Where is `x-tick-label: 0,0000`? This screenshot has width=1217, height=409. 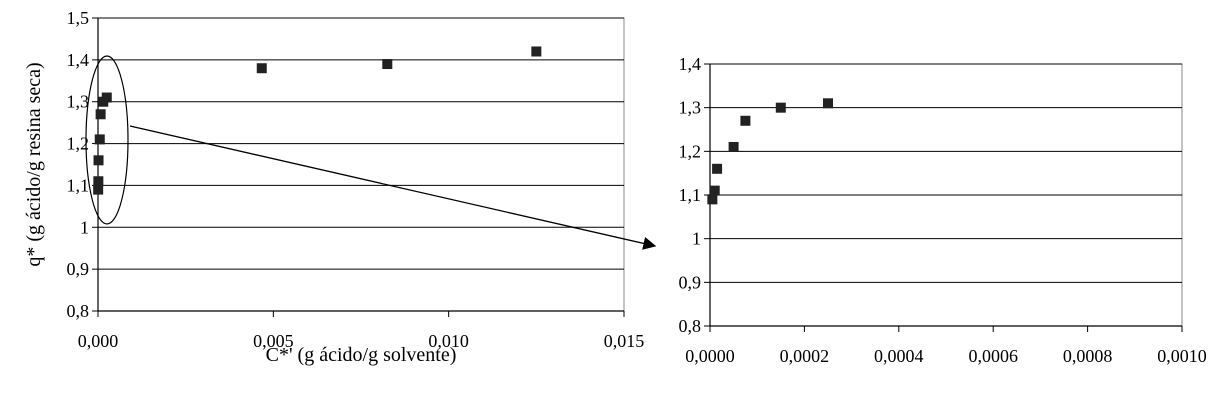
x-tick-label: 0,0000 is located at coordinates (710, 356).